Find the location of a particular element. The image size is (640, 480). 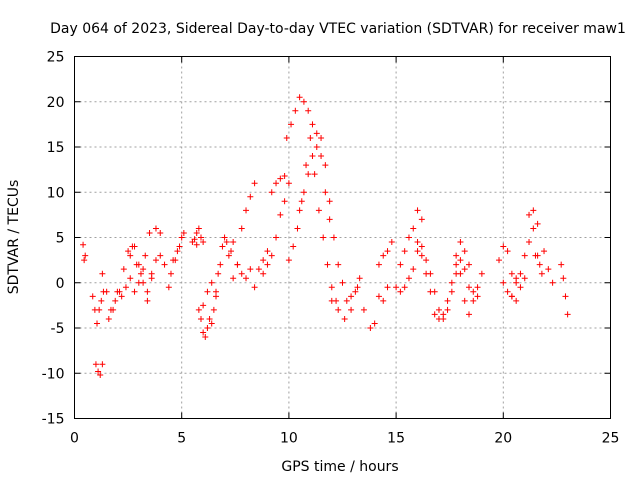

x-tick-labels: 0 5 10 15 20 25 is located at coordinates (344, 439).